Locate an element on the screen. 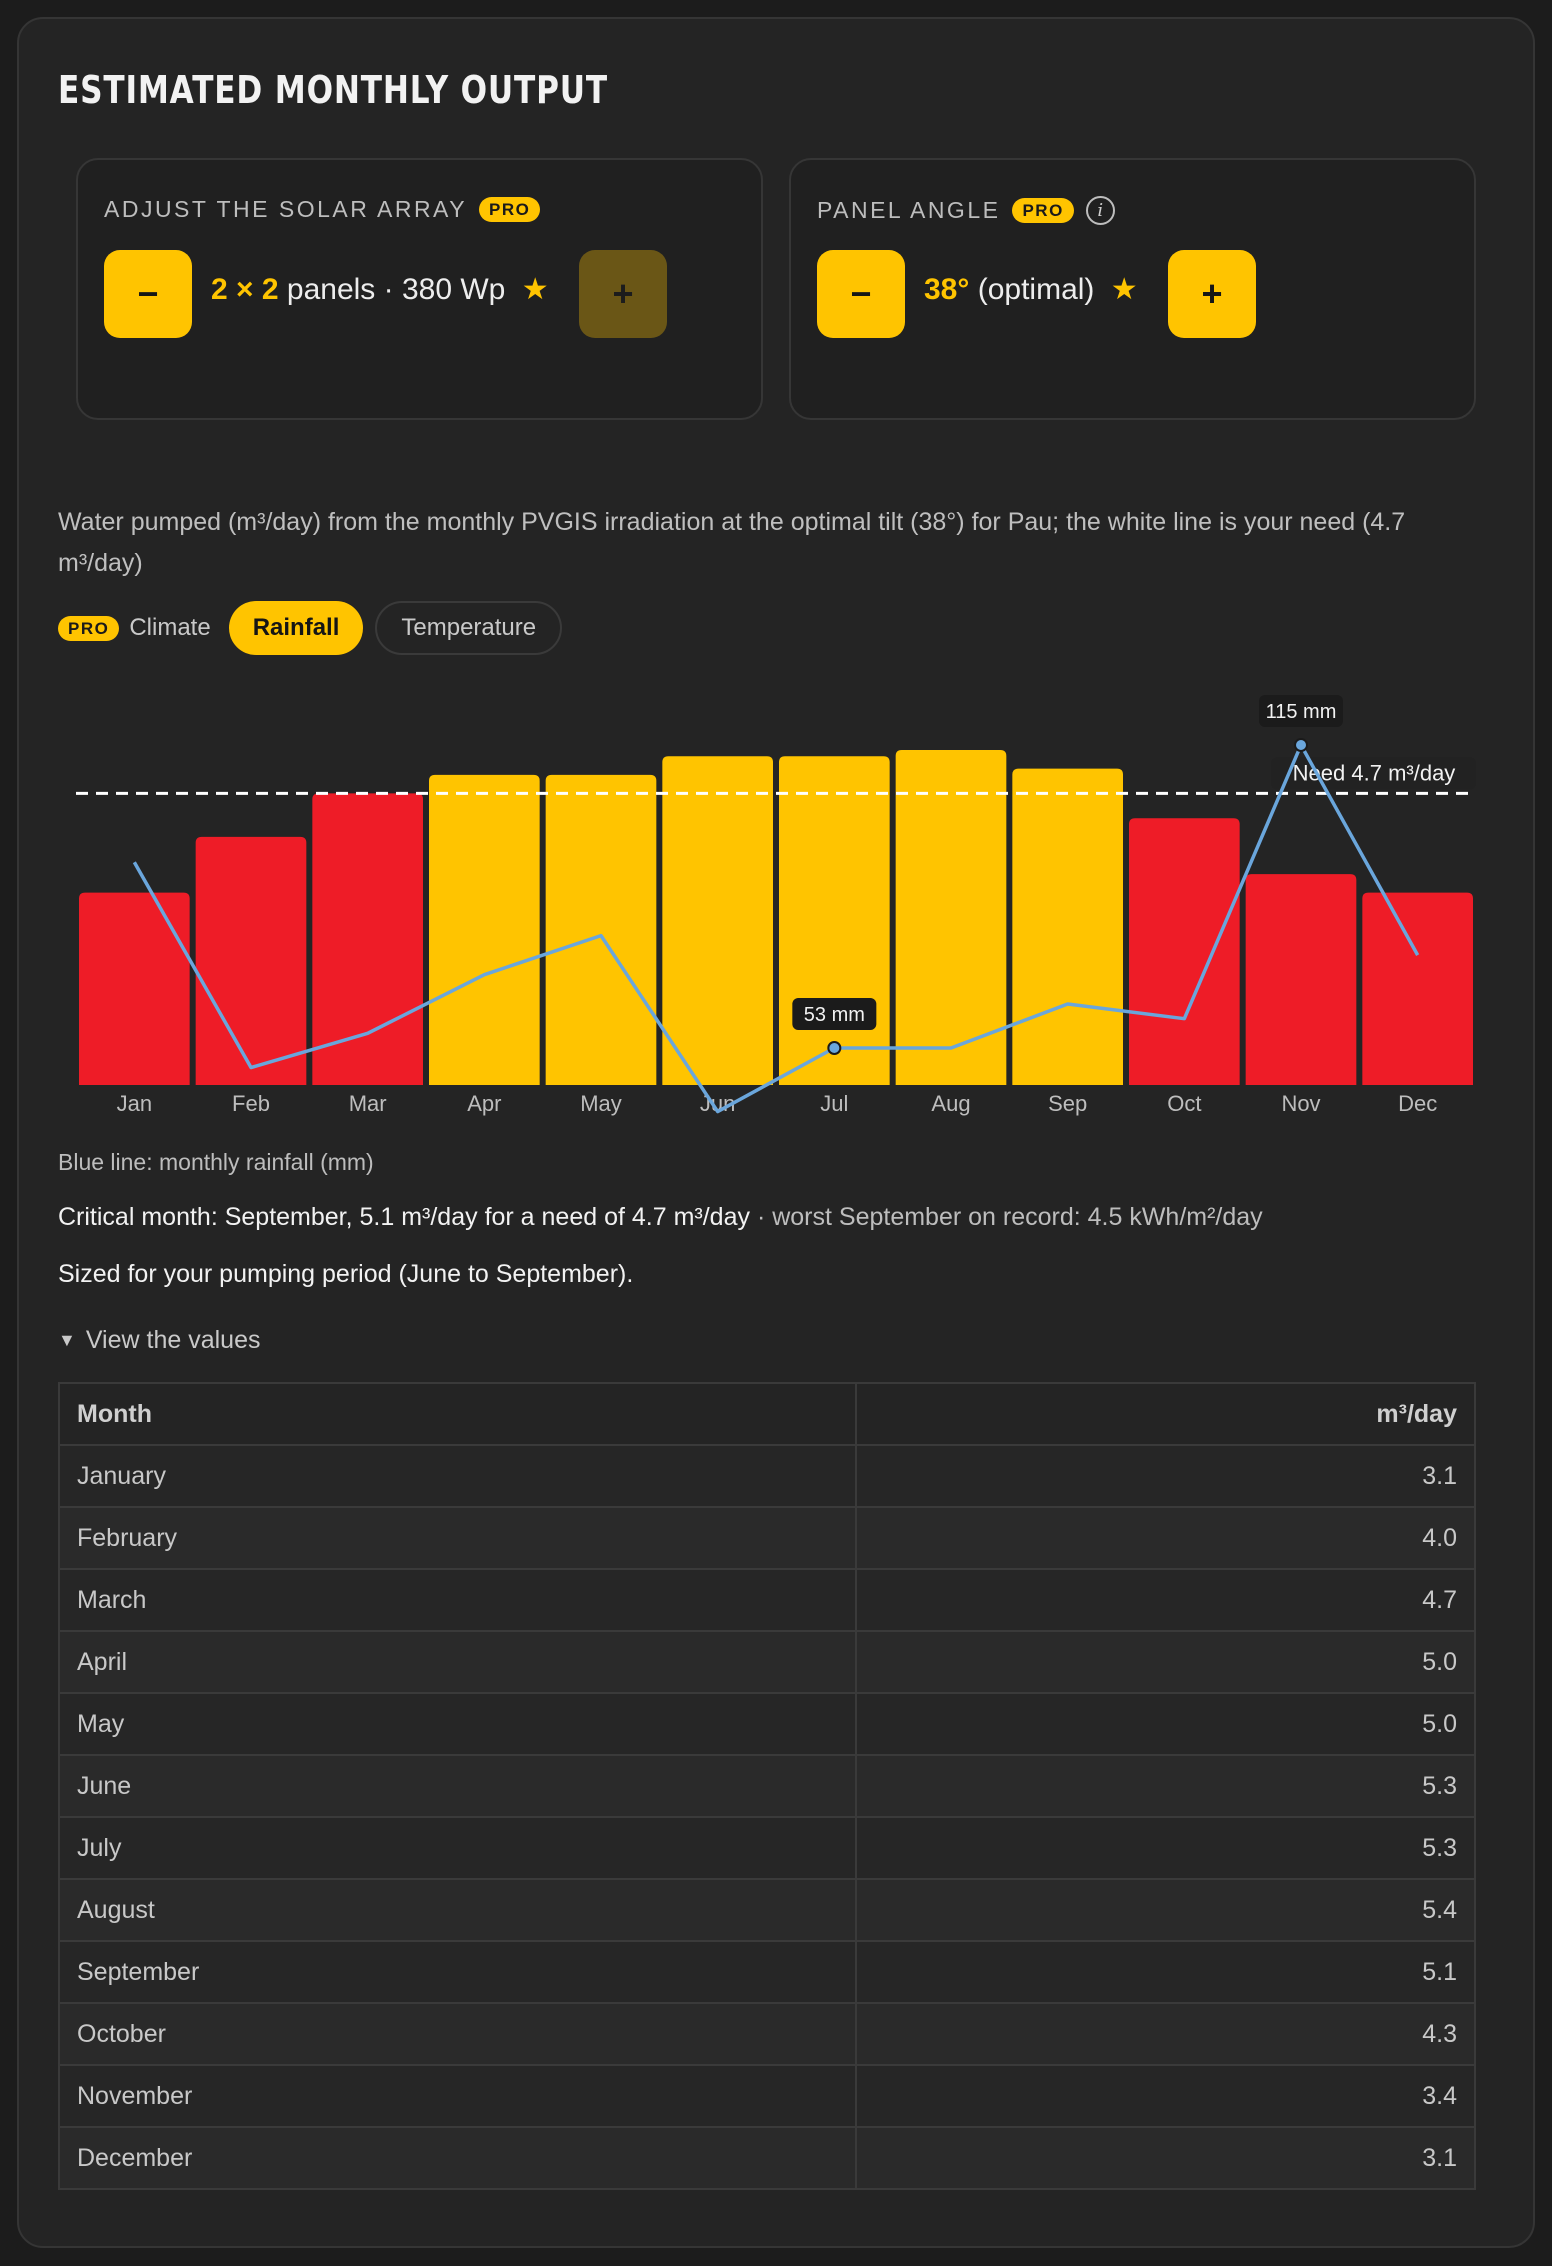  bar-sep is located at coordinates (1067, 926).